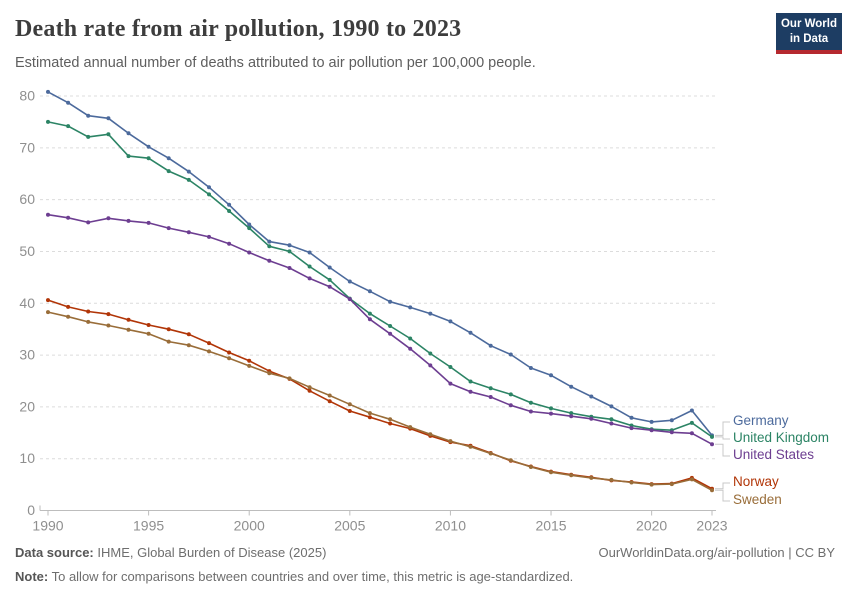 This screenshot has height=600, width=850. What do you see at coordinates (188, 334) in the screenshot?
I see `data-point-norway-1997` at bounding box center [188, 334].